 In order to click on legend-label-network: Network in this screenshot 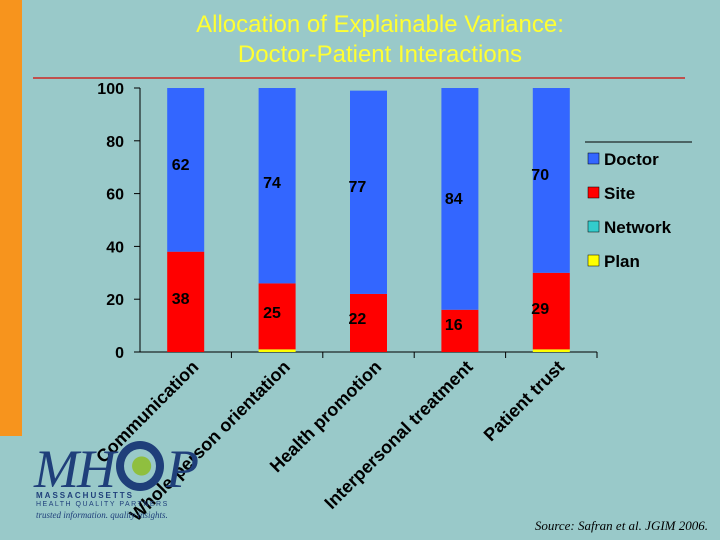, I will do `click(638, 227)`.